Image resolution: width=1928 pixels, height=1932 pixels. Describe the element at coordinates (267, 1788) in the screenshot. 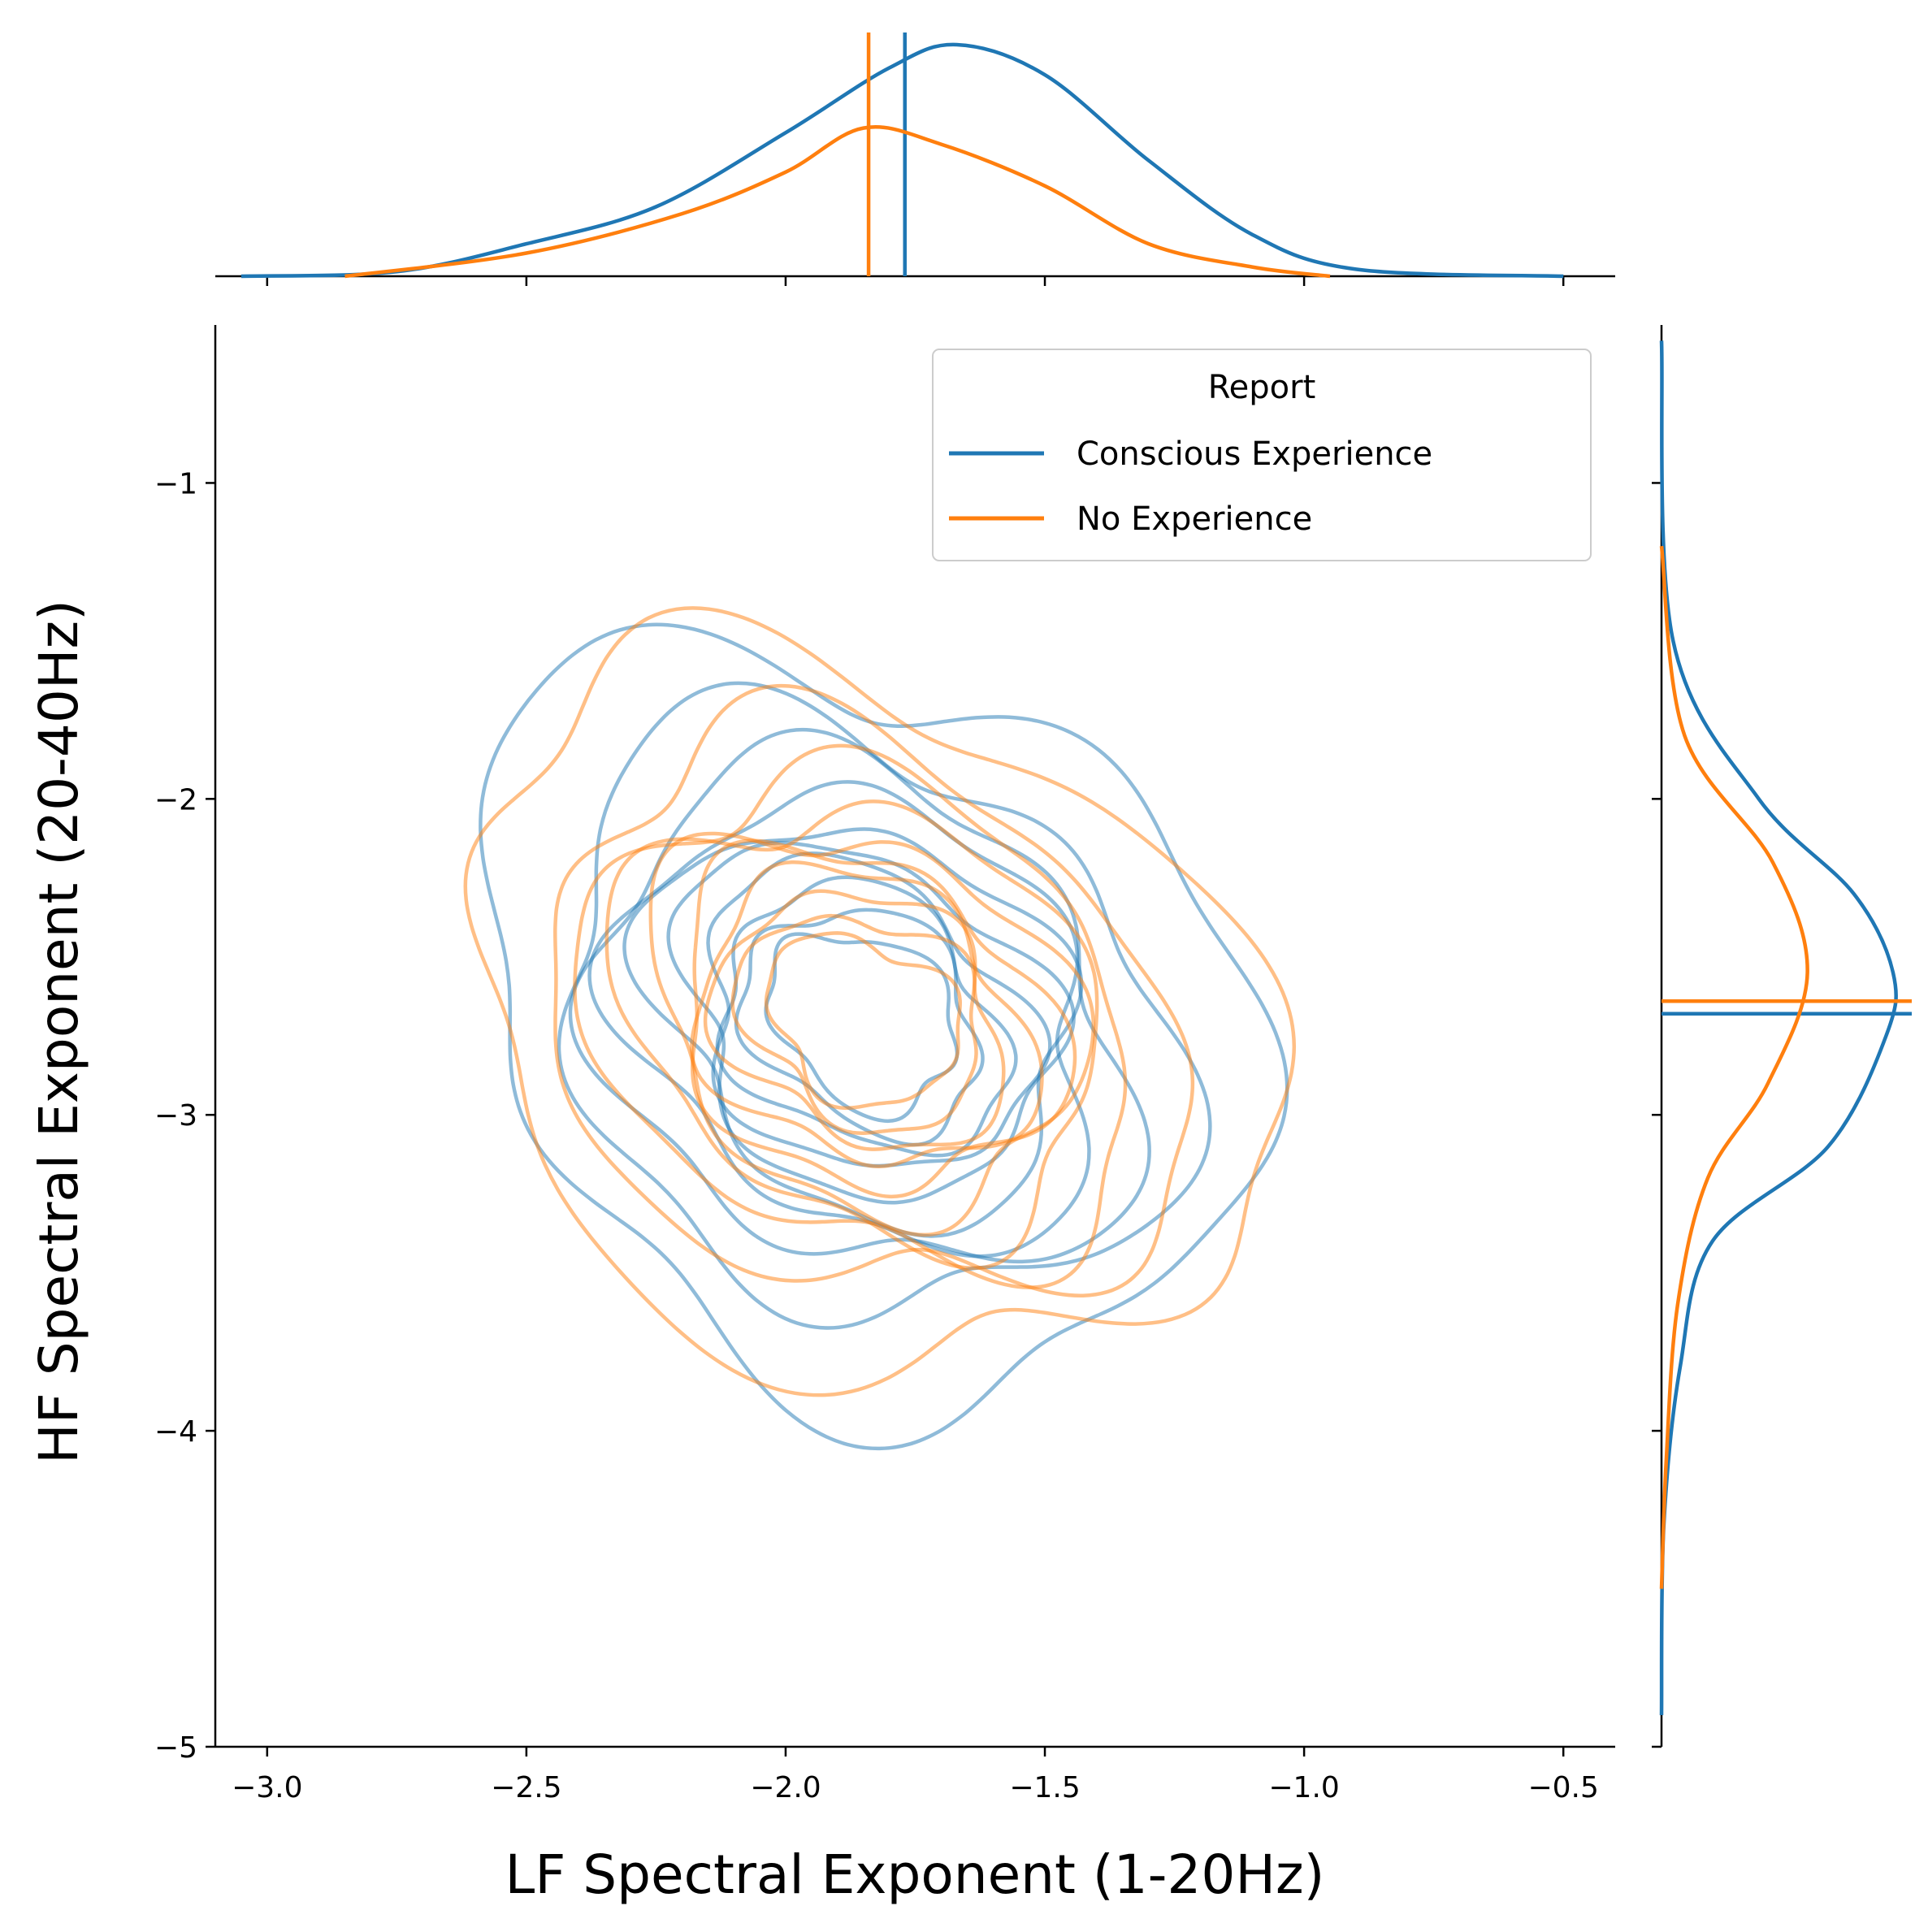

I see `x-tick-label: −3.0` at that location.